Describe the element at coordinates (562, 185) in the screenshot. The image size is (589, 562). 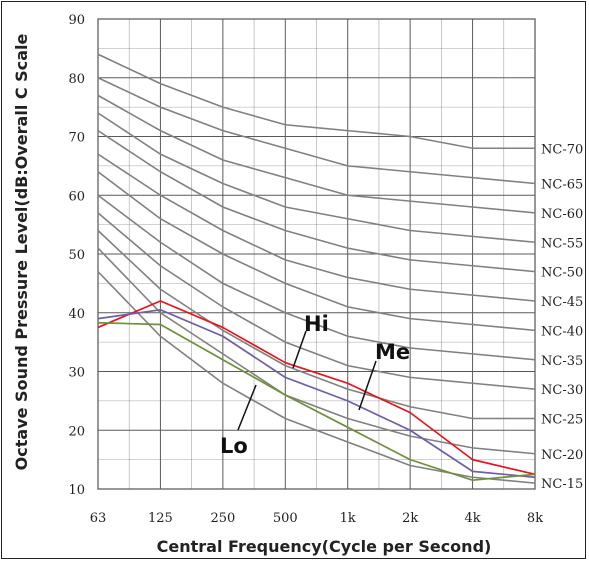
I see `nc-curve-label: NC-65` at that location.